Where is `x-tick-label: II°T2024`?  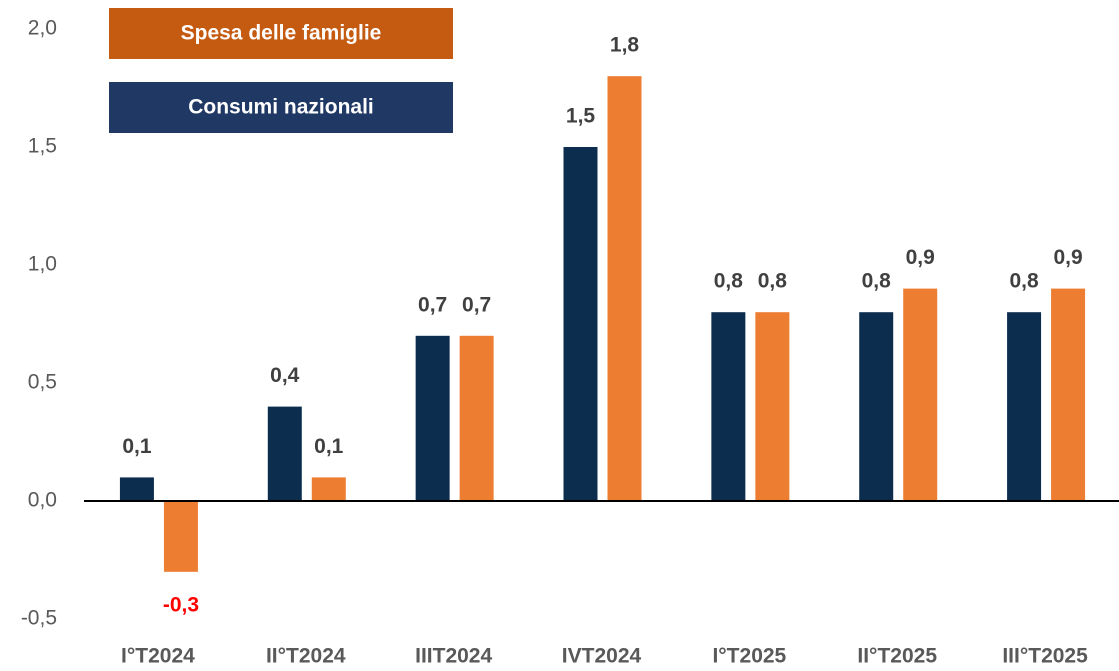 x-tick-label: II°T2024 is located at coordinates (306, 656).